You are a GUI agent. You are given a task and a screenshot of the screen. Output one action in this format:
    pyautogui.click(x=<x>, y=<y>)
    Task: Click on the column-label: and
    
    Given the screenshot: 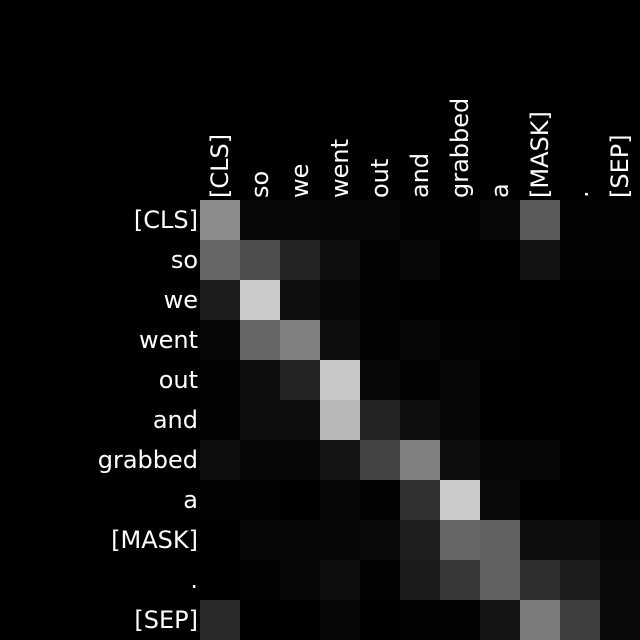 What is the action you would take?
    pyautogui.click(x=420, y=175)
    